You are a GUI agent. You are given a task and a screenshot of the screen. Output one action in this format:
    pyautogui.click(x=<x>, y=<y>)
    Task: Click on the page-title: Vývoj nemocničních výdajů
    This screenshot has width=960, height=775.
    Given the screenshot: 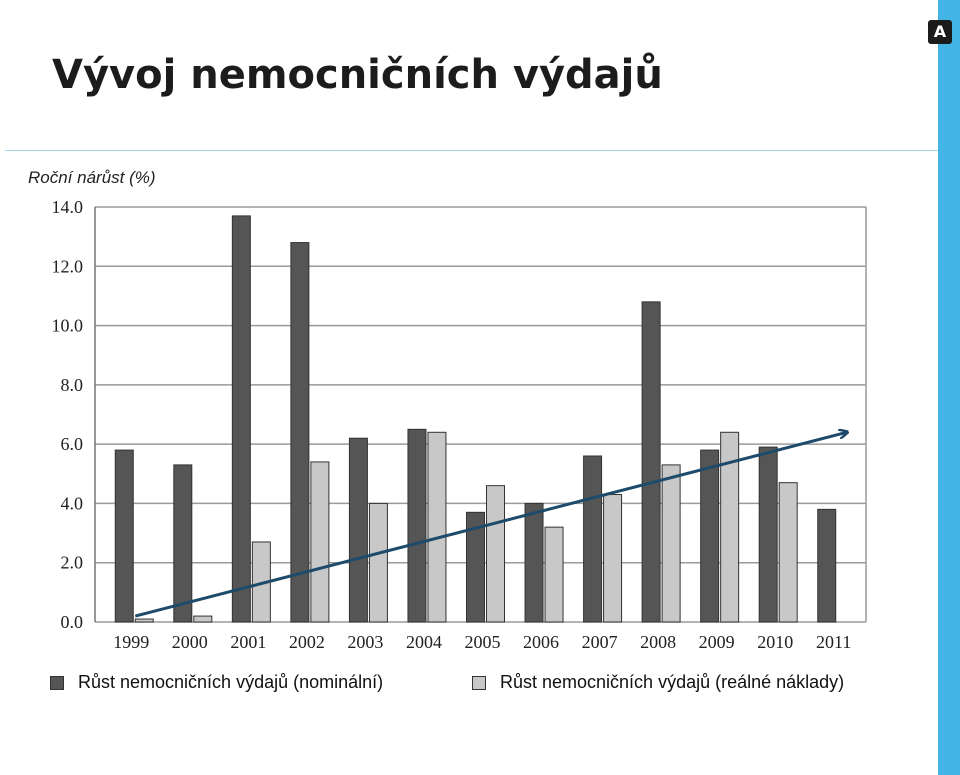 What is the action you would take?
    pyautogui.click(x=357, y=75)
    